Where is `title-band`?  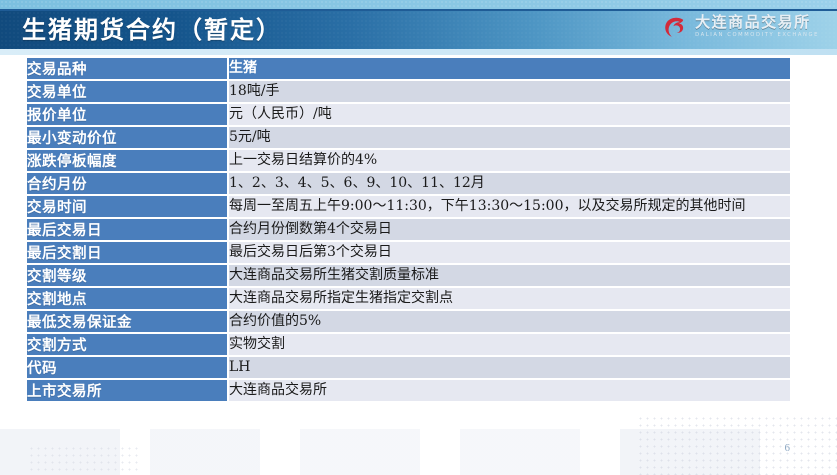 title-band is located at coordinates (418, 30).